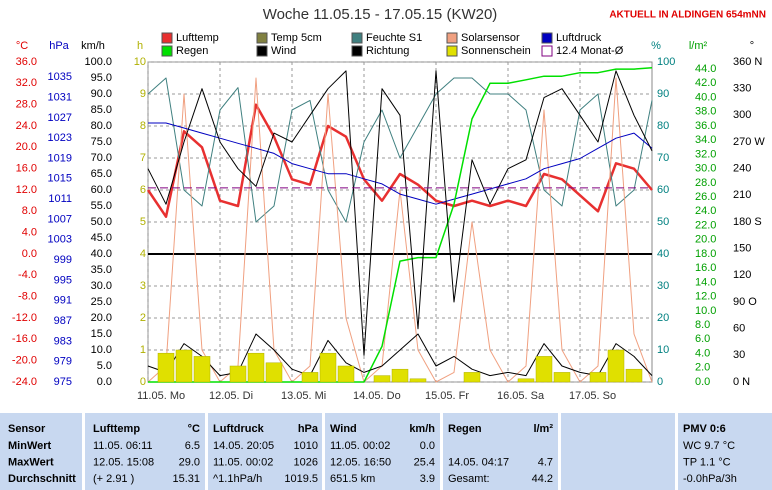  I want to click on x-tick-label: 16.05. Sa, so click(521, 396).